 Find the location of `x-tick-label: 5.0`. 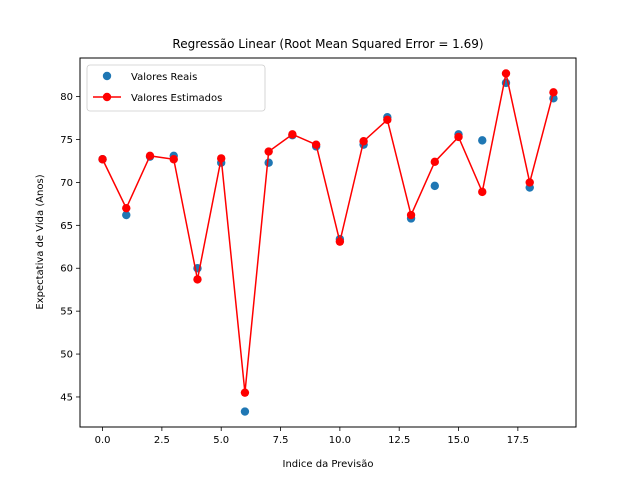

x-tick-label: 5.0 is located at coordinates (221, 440).